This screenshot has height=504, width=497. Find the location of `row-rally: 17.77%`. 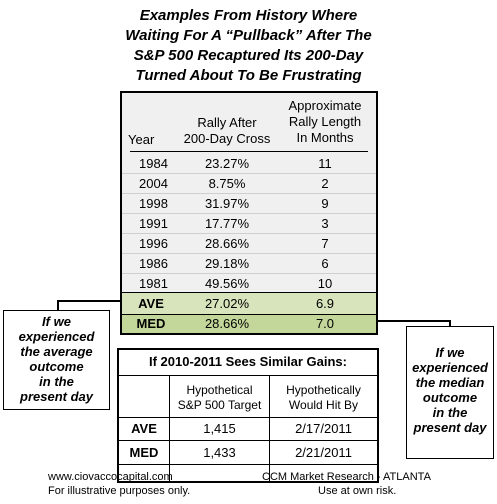

row-rally: 17.77% is located at coordinates (227, 223).